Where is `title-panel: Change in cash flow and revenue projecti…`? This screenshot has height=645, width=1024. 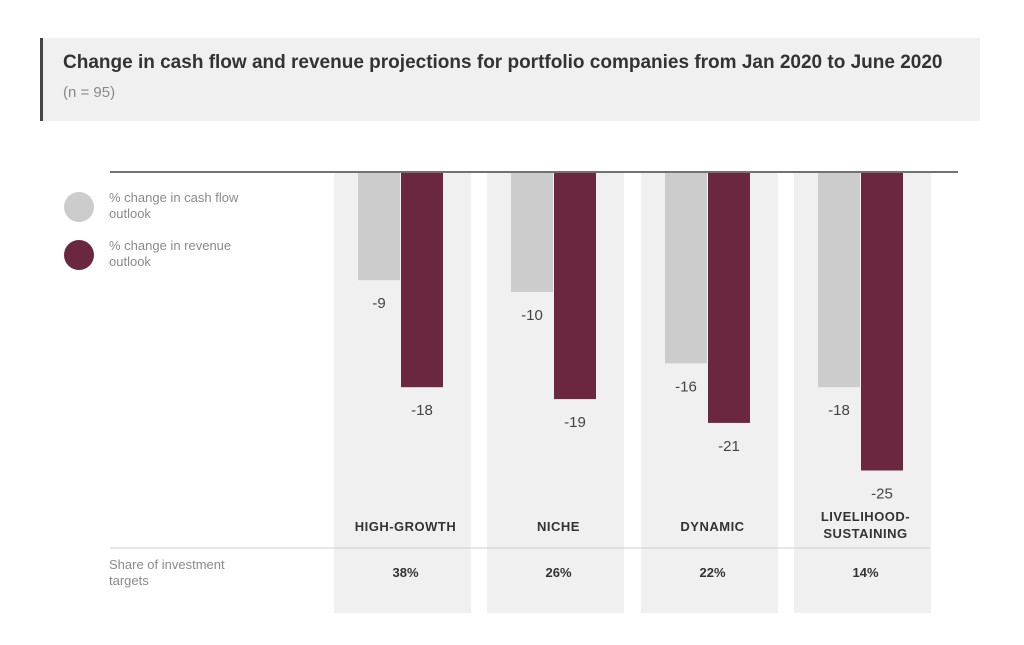 title-panel: Change in cash flow and revenue projecti… is located at coordinates (510, 79).